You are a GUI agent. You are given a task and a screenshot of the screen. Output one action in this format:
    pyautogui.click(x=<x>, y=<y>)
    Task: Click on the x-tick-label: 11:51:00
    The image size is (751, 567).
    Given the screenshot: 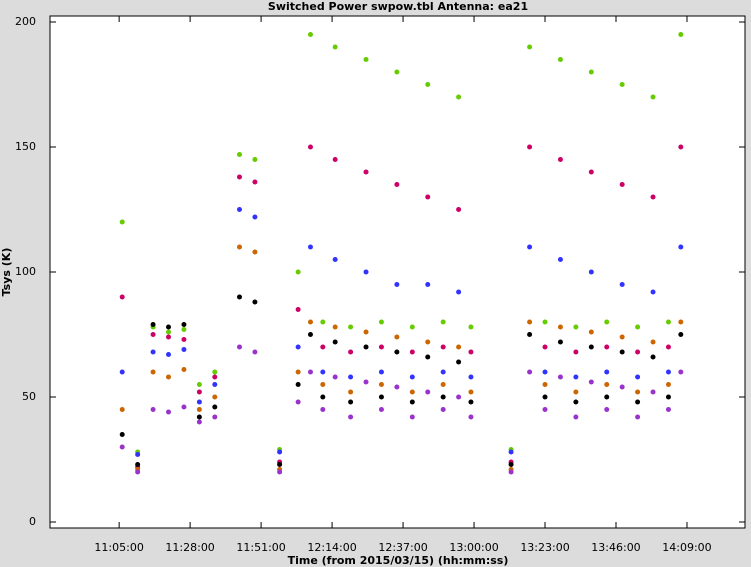 What is the action you would take?
    pyautogui.click(x=260, y=547)
    